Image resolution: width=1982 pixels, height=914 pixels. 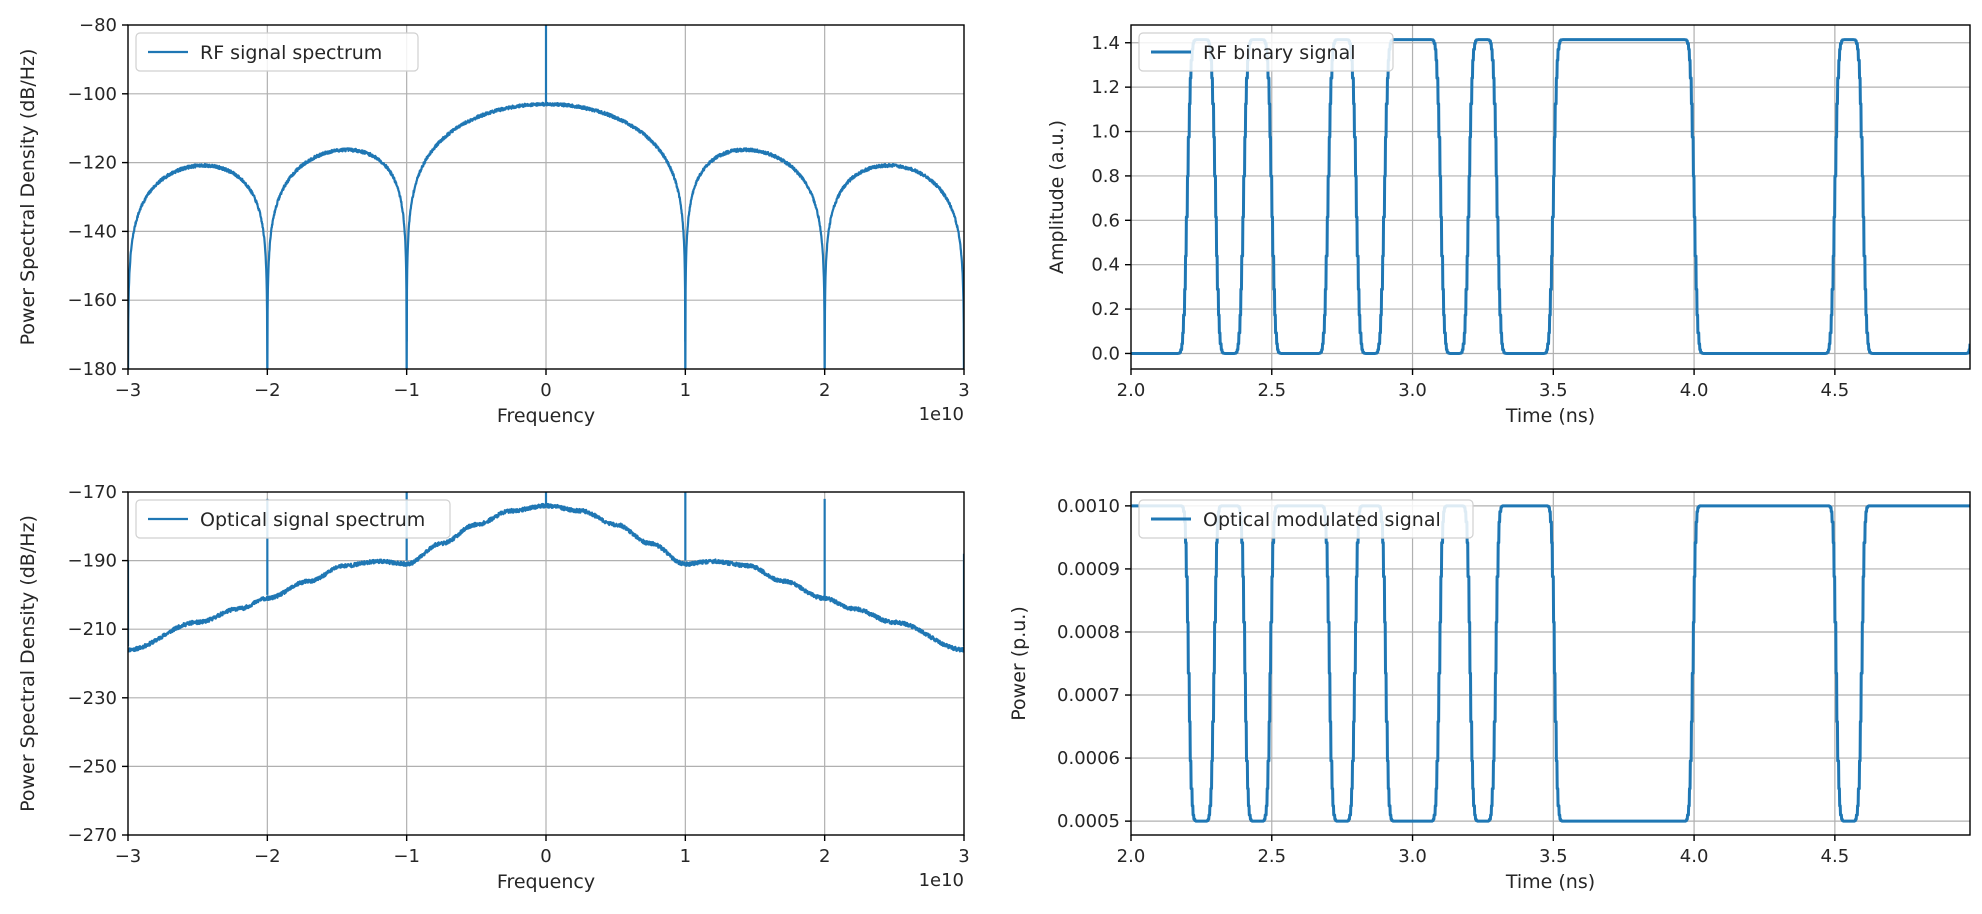 What do you see at coordinates (1057, 197) in the screenshot?
I see `y-axis-label: Amplitude (a.u.)` at bounding box center [1057, 197].